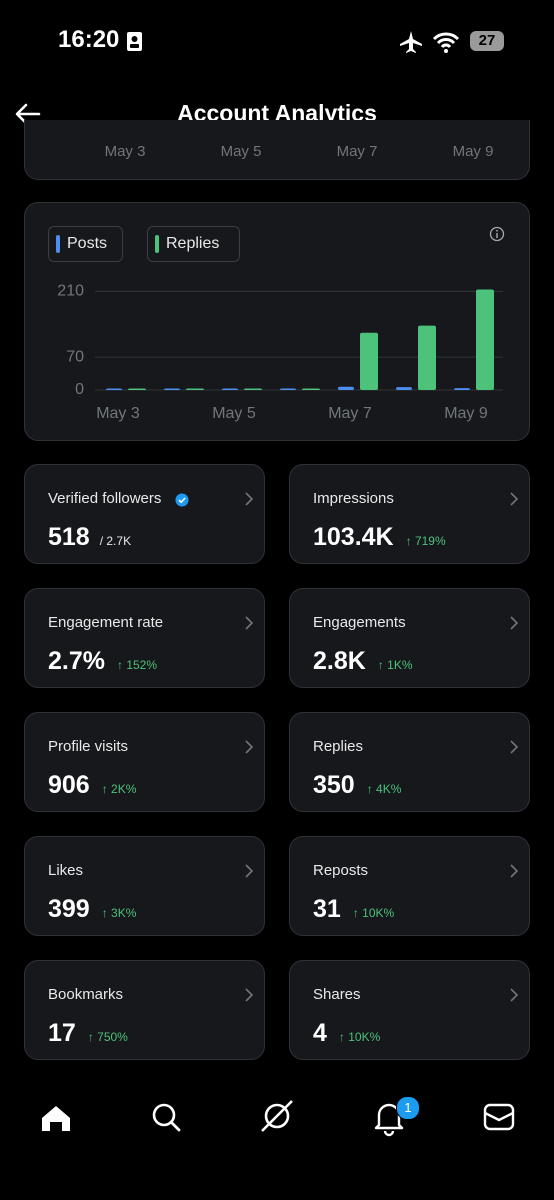 This screenshot has height=1200, width=554. I want to click on legend-item: Replies, so click(193, 244).